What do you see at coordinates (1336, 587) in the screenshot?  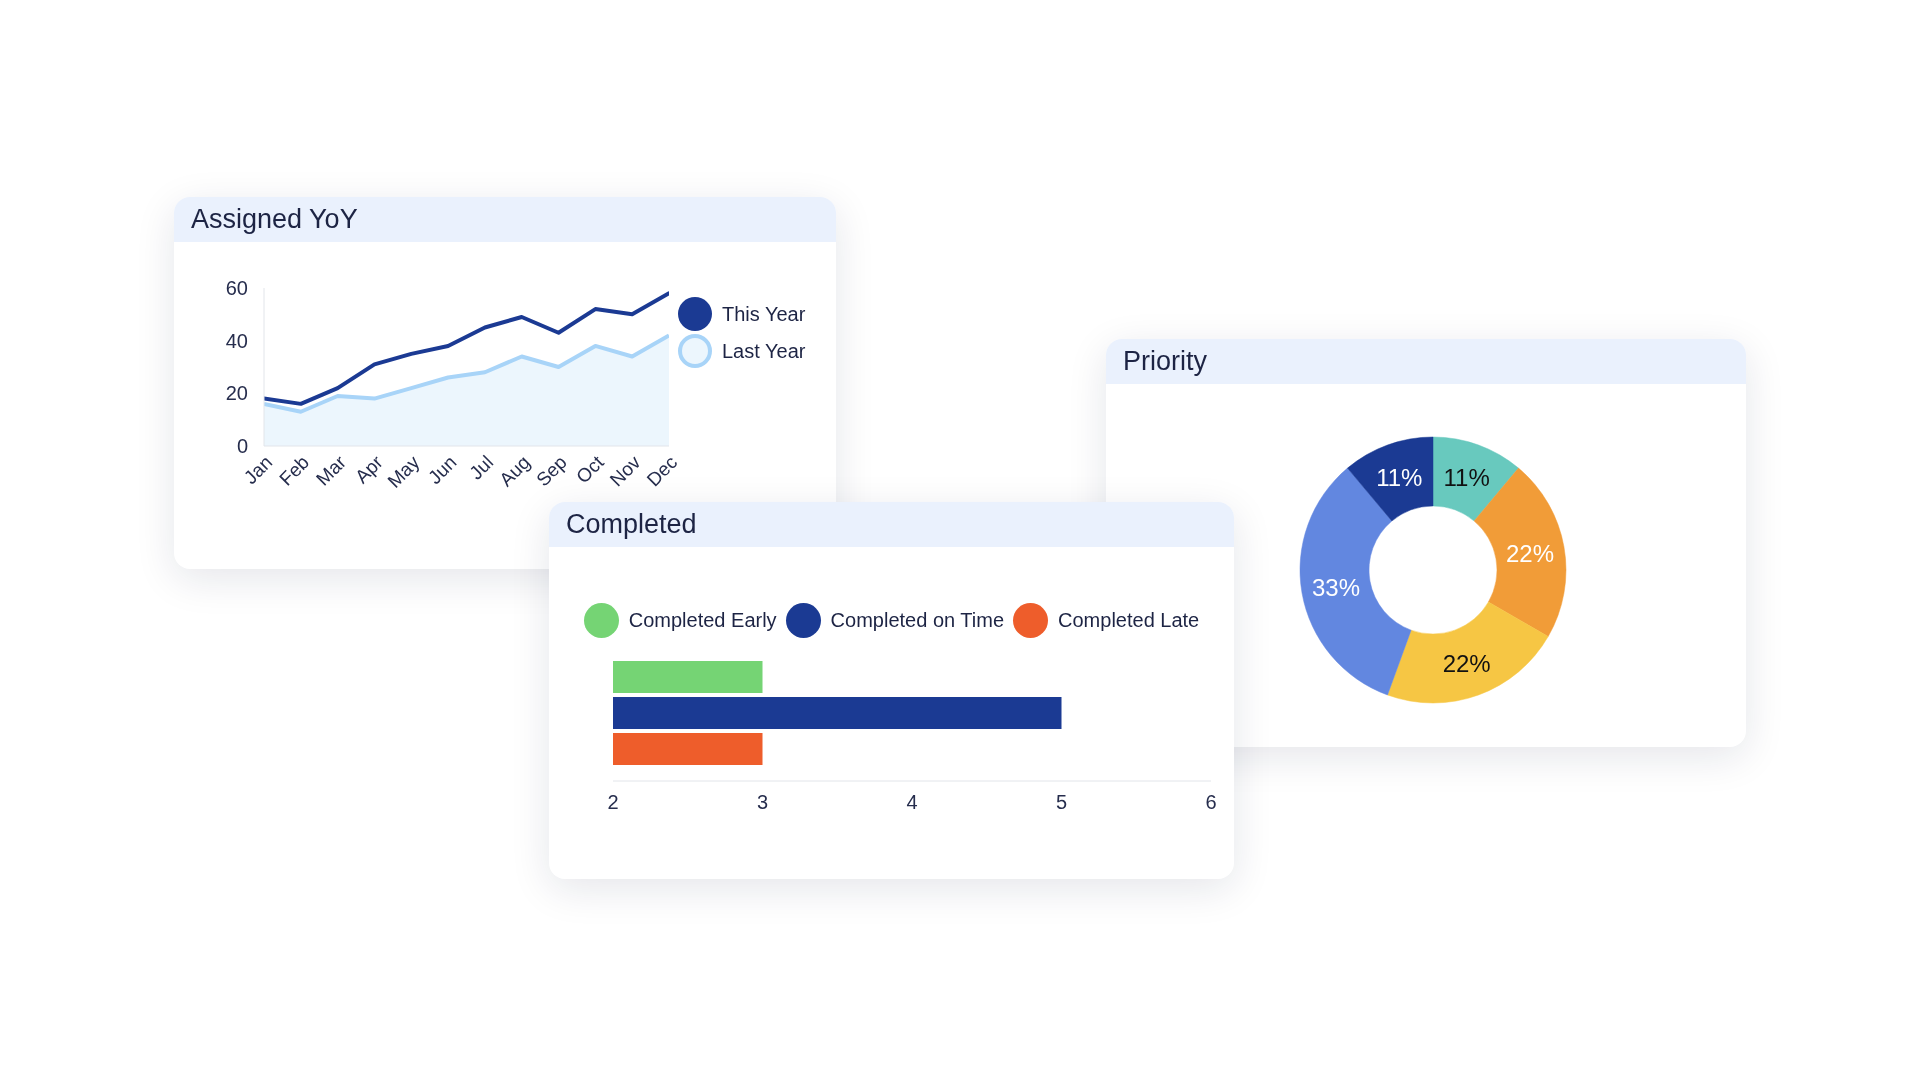 I see `data-label: 33%` at bounding box center [1336, 587].